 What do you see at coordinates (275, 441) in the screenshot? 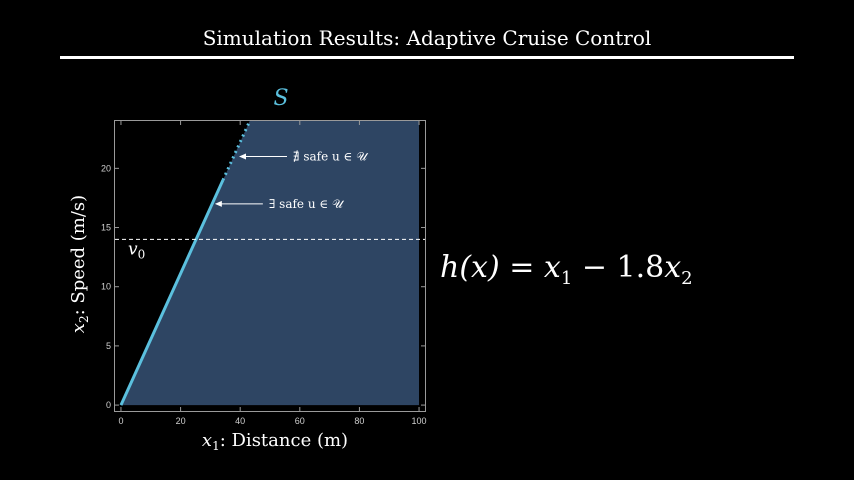
I see `x-axis-label: x1: Distance (m)` at bounding box center [275, 441].